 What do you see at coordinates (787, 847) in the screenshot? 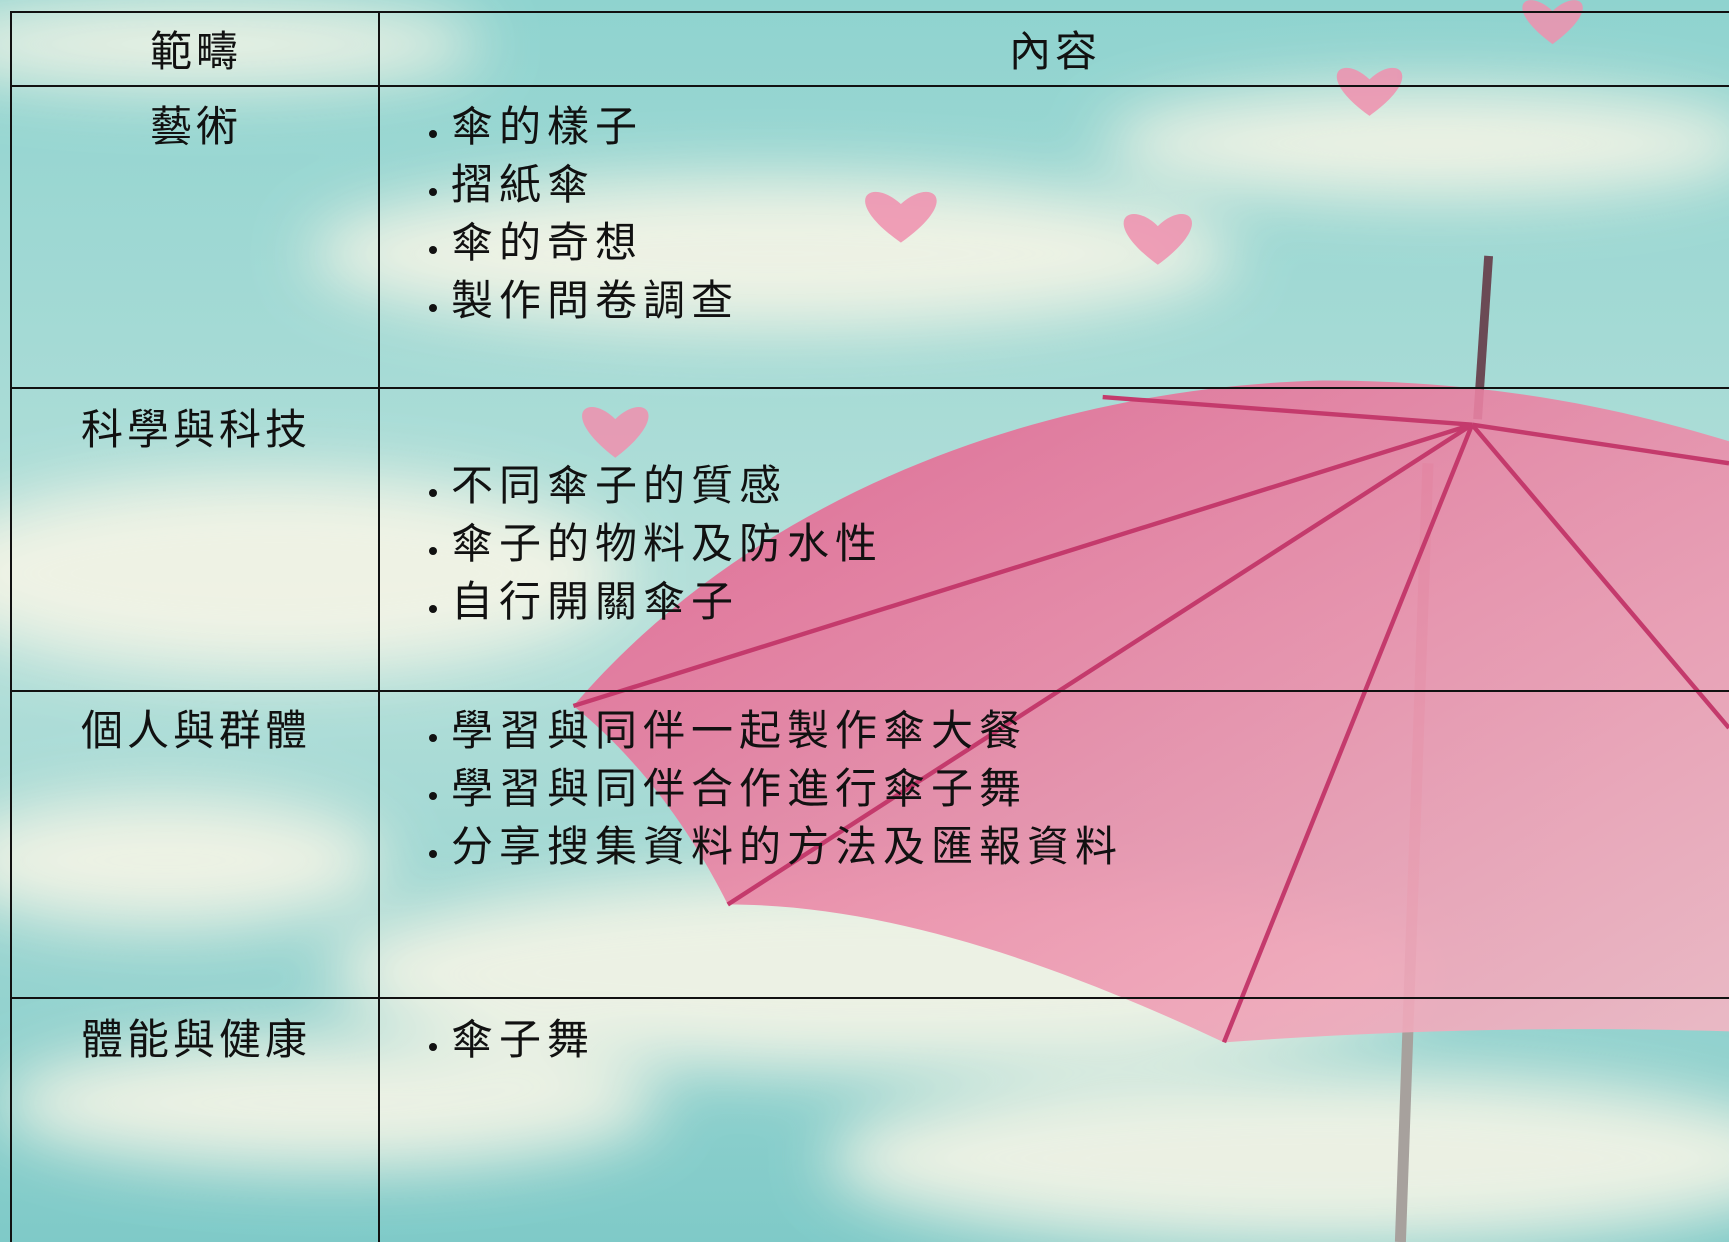
I see `list-item: 分享搜集資料的方法及匯報資料` at bounding box center [787, 847].